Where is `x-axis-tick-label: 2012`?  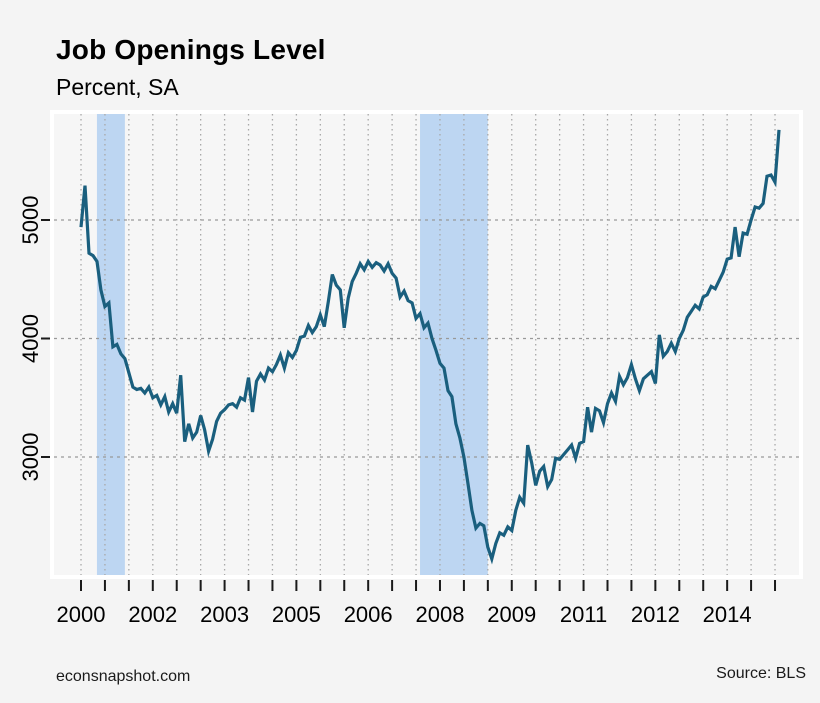 x-axis-tick-label: 2012 is located at coordinates (655, 614).